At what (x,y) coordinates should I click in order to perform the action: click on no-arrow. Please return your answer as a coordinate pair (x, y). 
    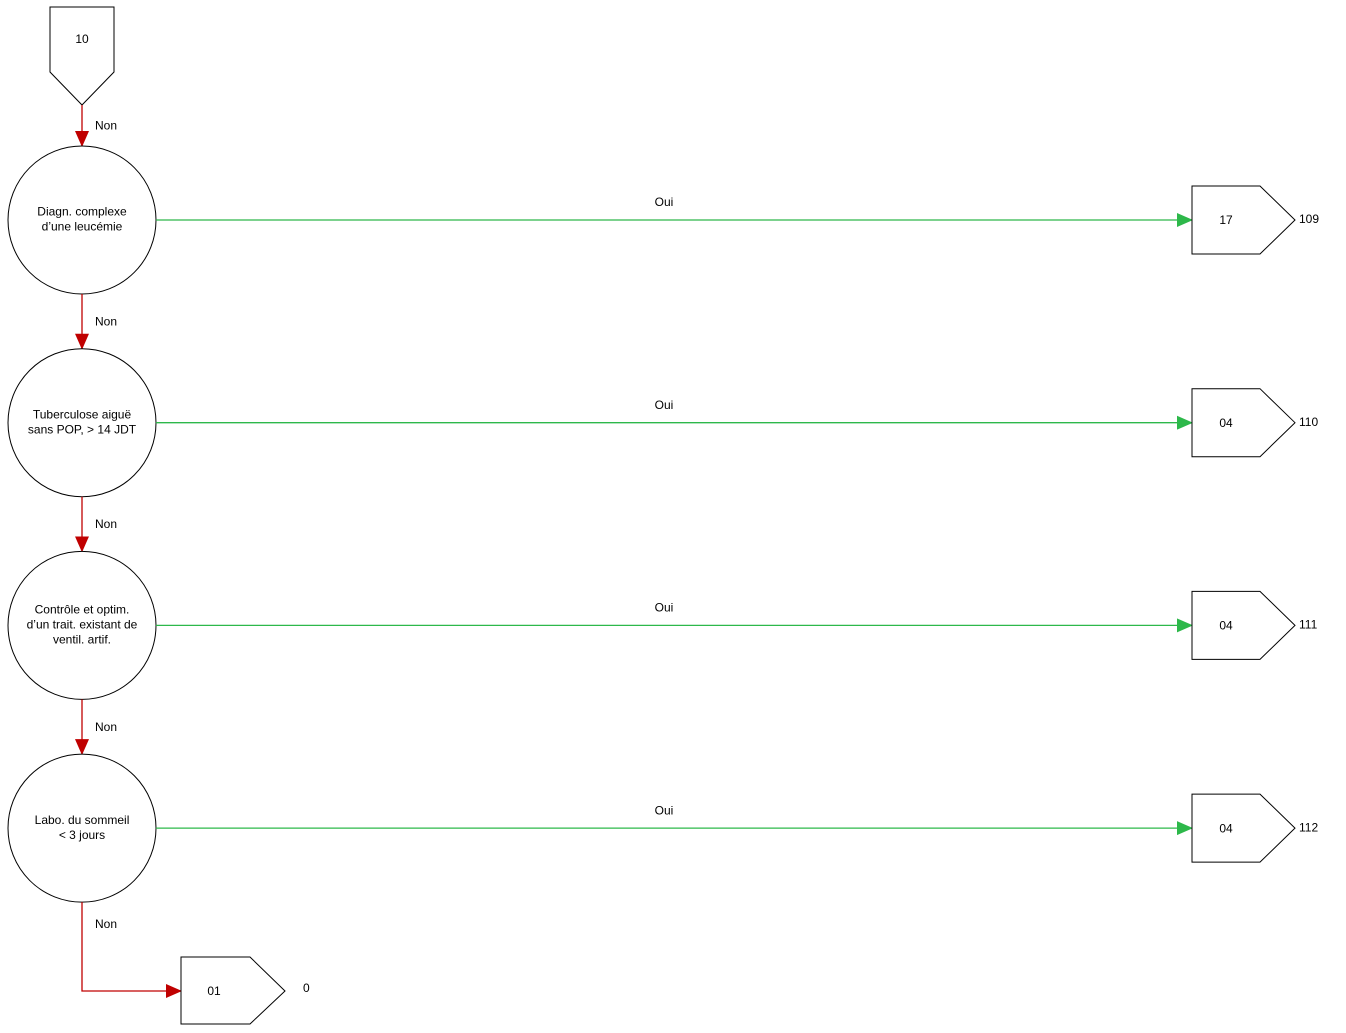
    Looking at the image, I should click on (131, 950).